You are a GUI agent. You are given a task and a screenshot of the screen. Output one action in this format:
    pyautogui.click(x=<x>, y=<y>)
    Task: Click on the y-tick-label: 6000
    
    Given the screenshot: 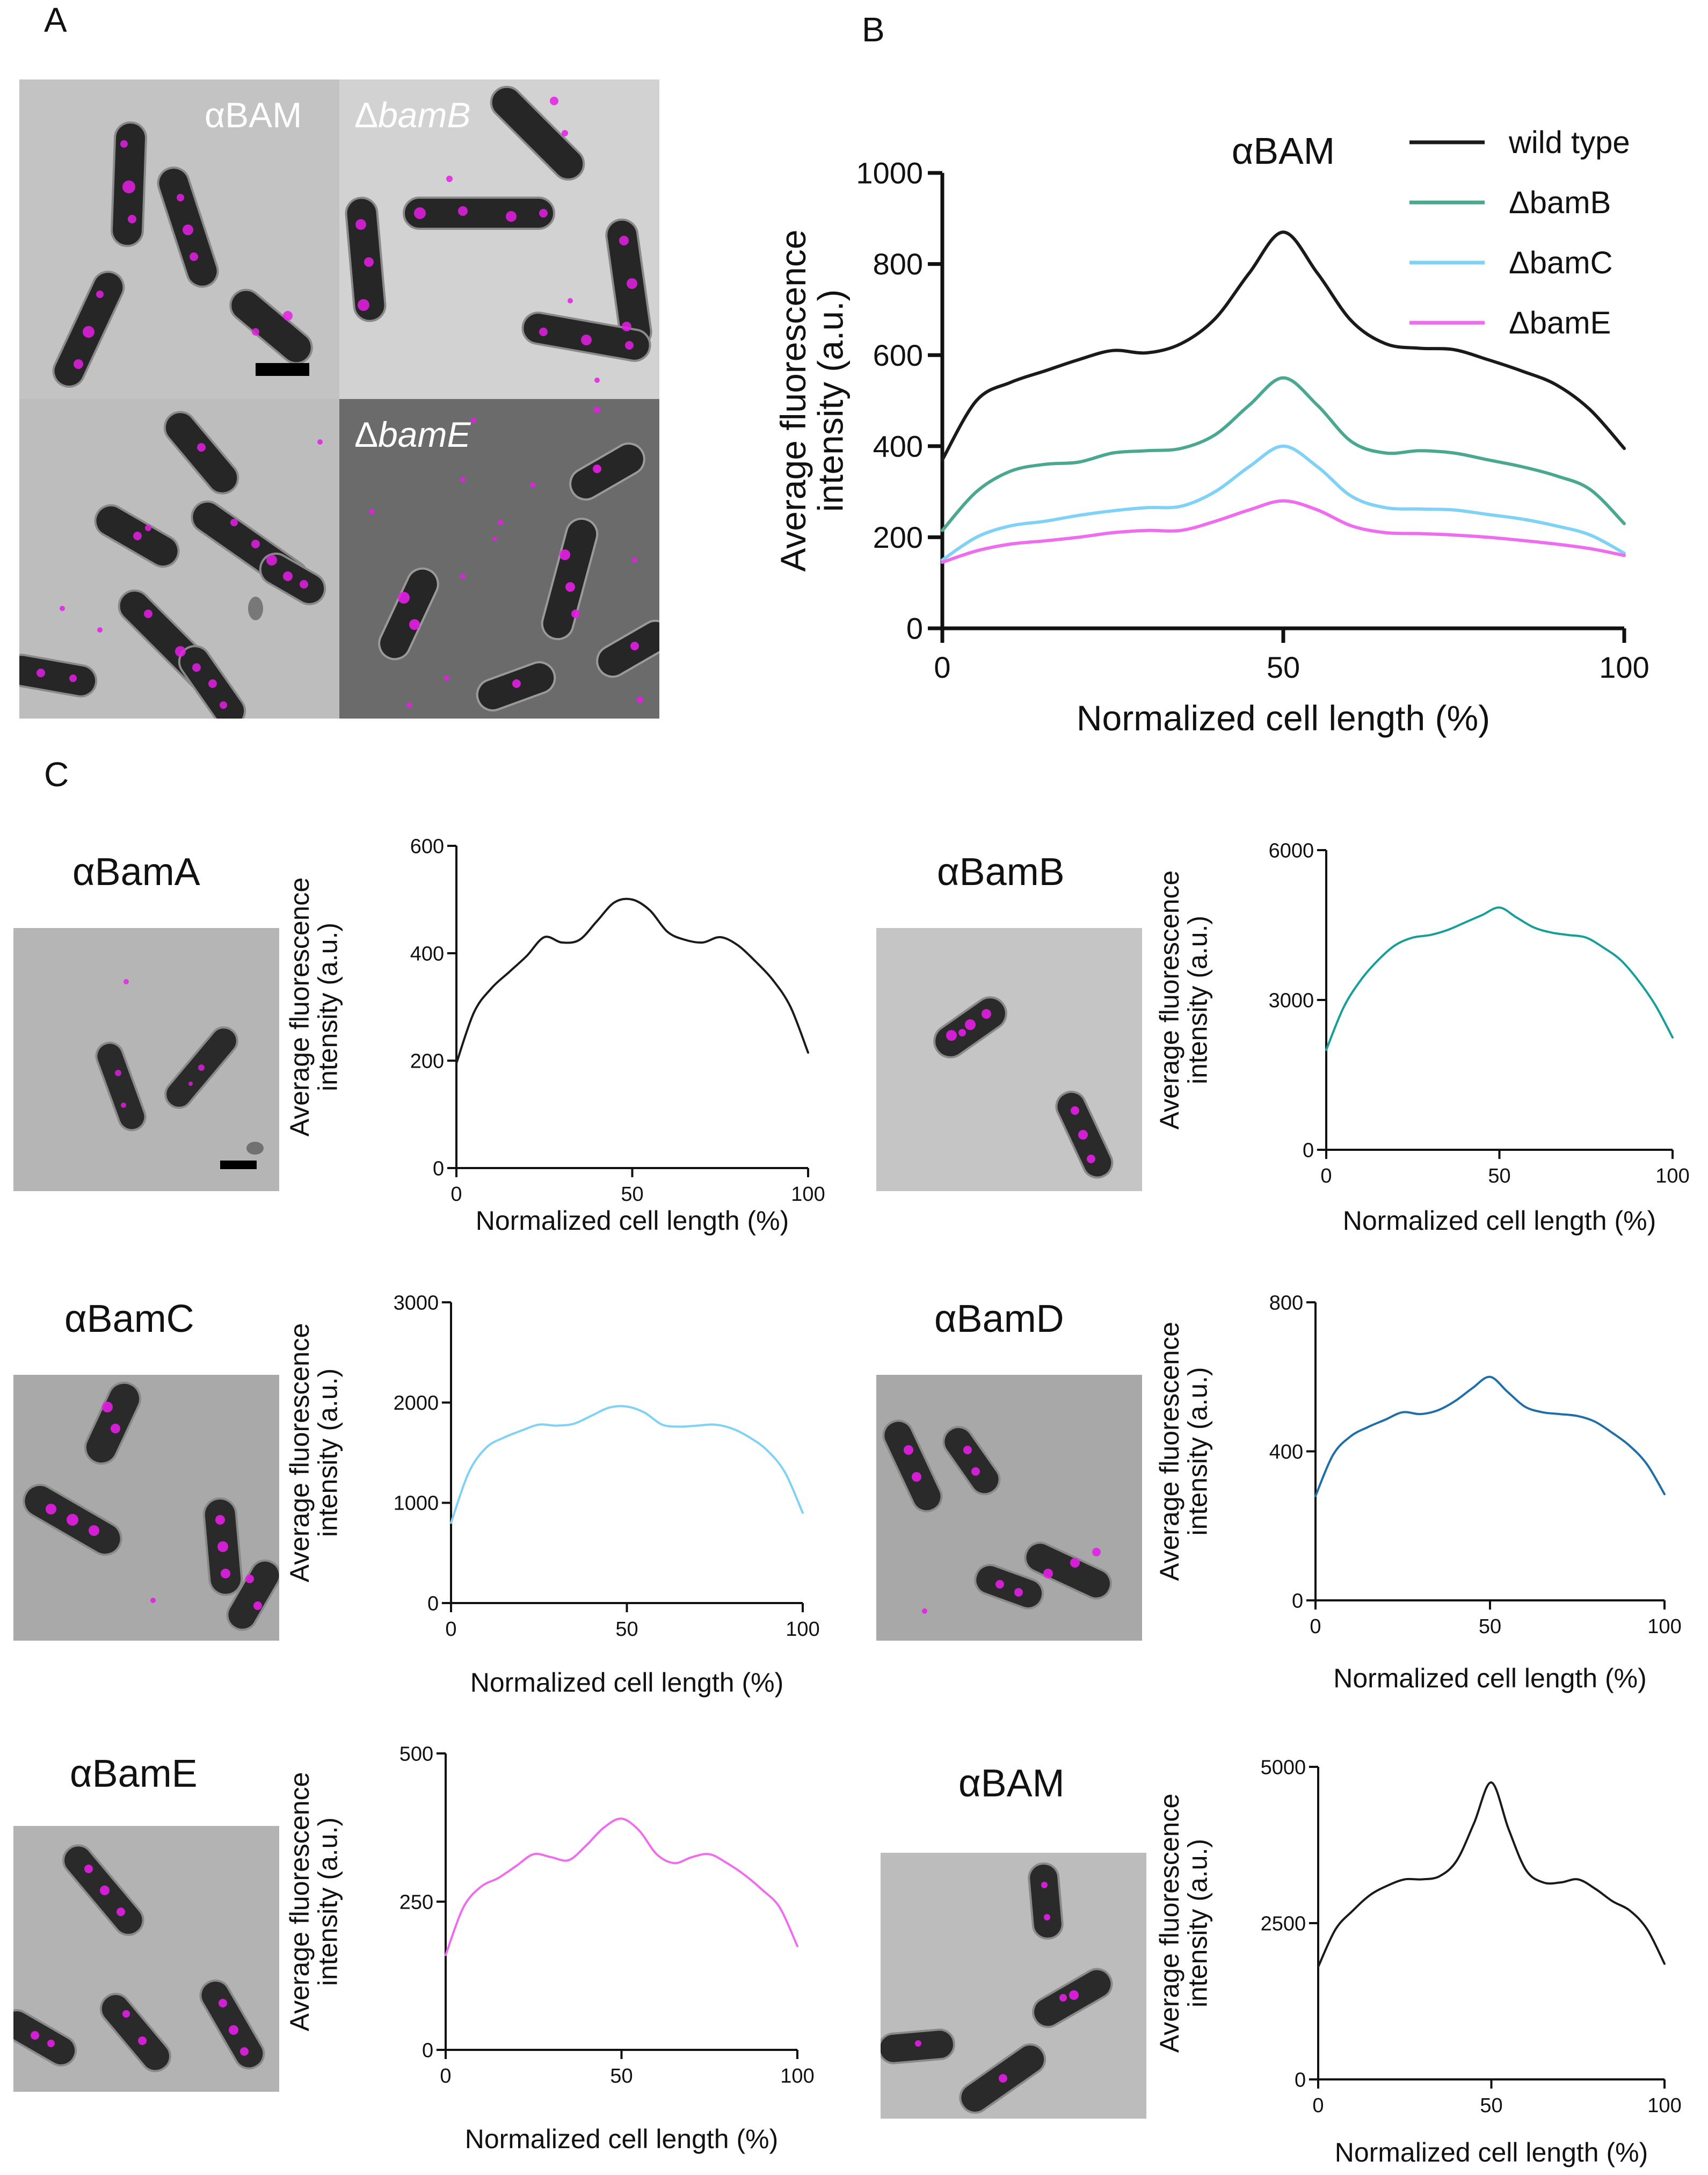 What is the action you would take?
    pyautogui.click(x=1291, y=850)
    